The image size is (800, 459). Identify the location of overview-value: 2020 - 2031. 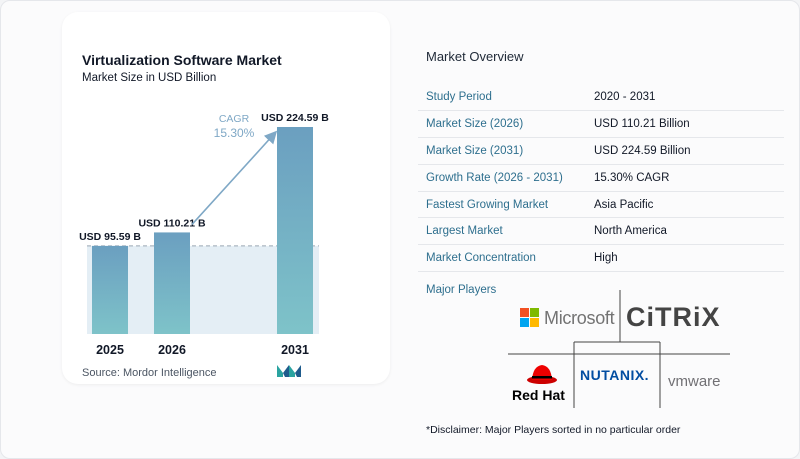
(685, 98).